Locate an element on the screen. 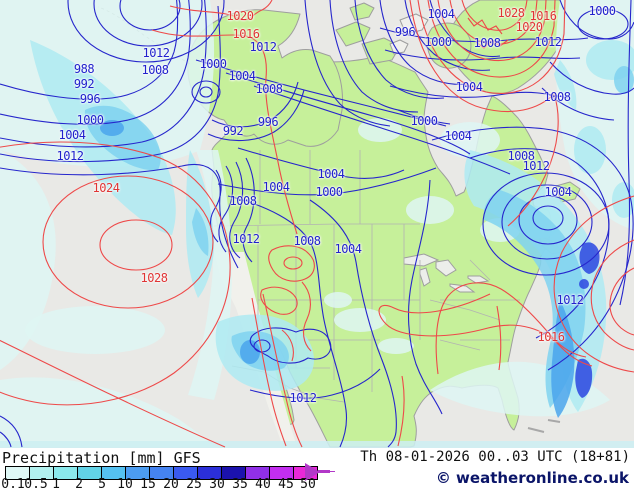 This screenshot has width=634, height=490. lake-huron is located at coordinates (446, 268).